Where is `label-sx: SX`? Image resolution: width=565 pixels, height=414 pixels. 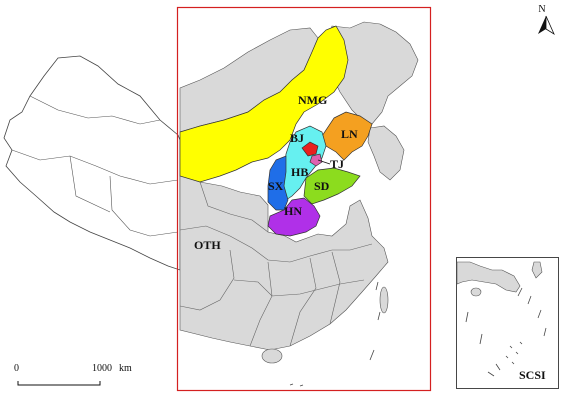
label-sx: SX is located at coordinates (276, 186).